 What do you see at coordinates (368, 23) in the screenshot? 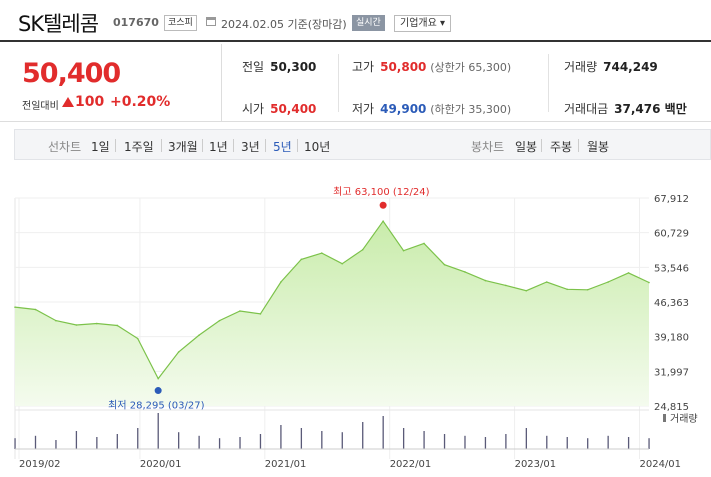
I see `realtime-button: 실시간` at bounding box center [368, 23].